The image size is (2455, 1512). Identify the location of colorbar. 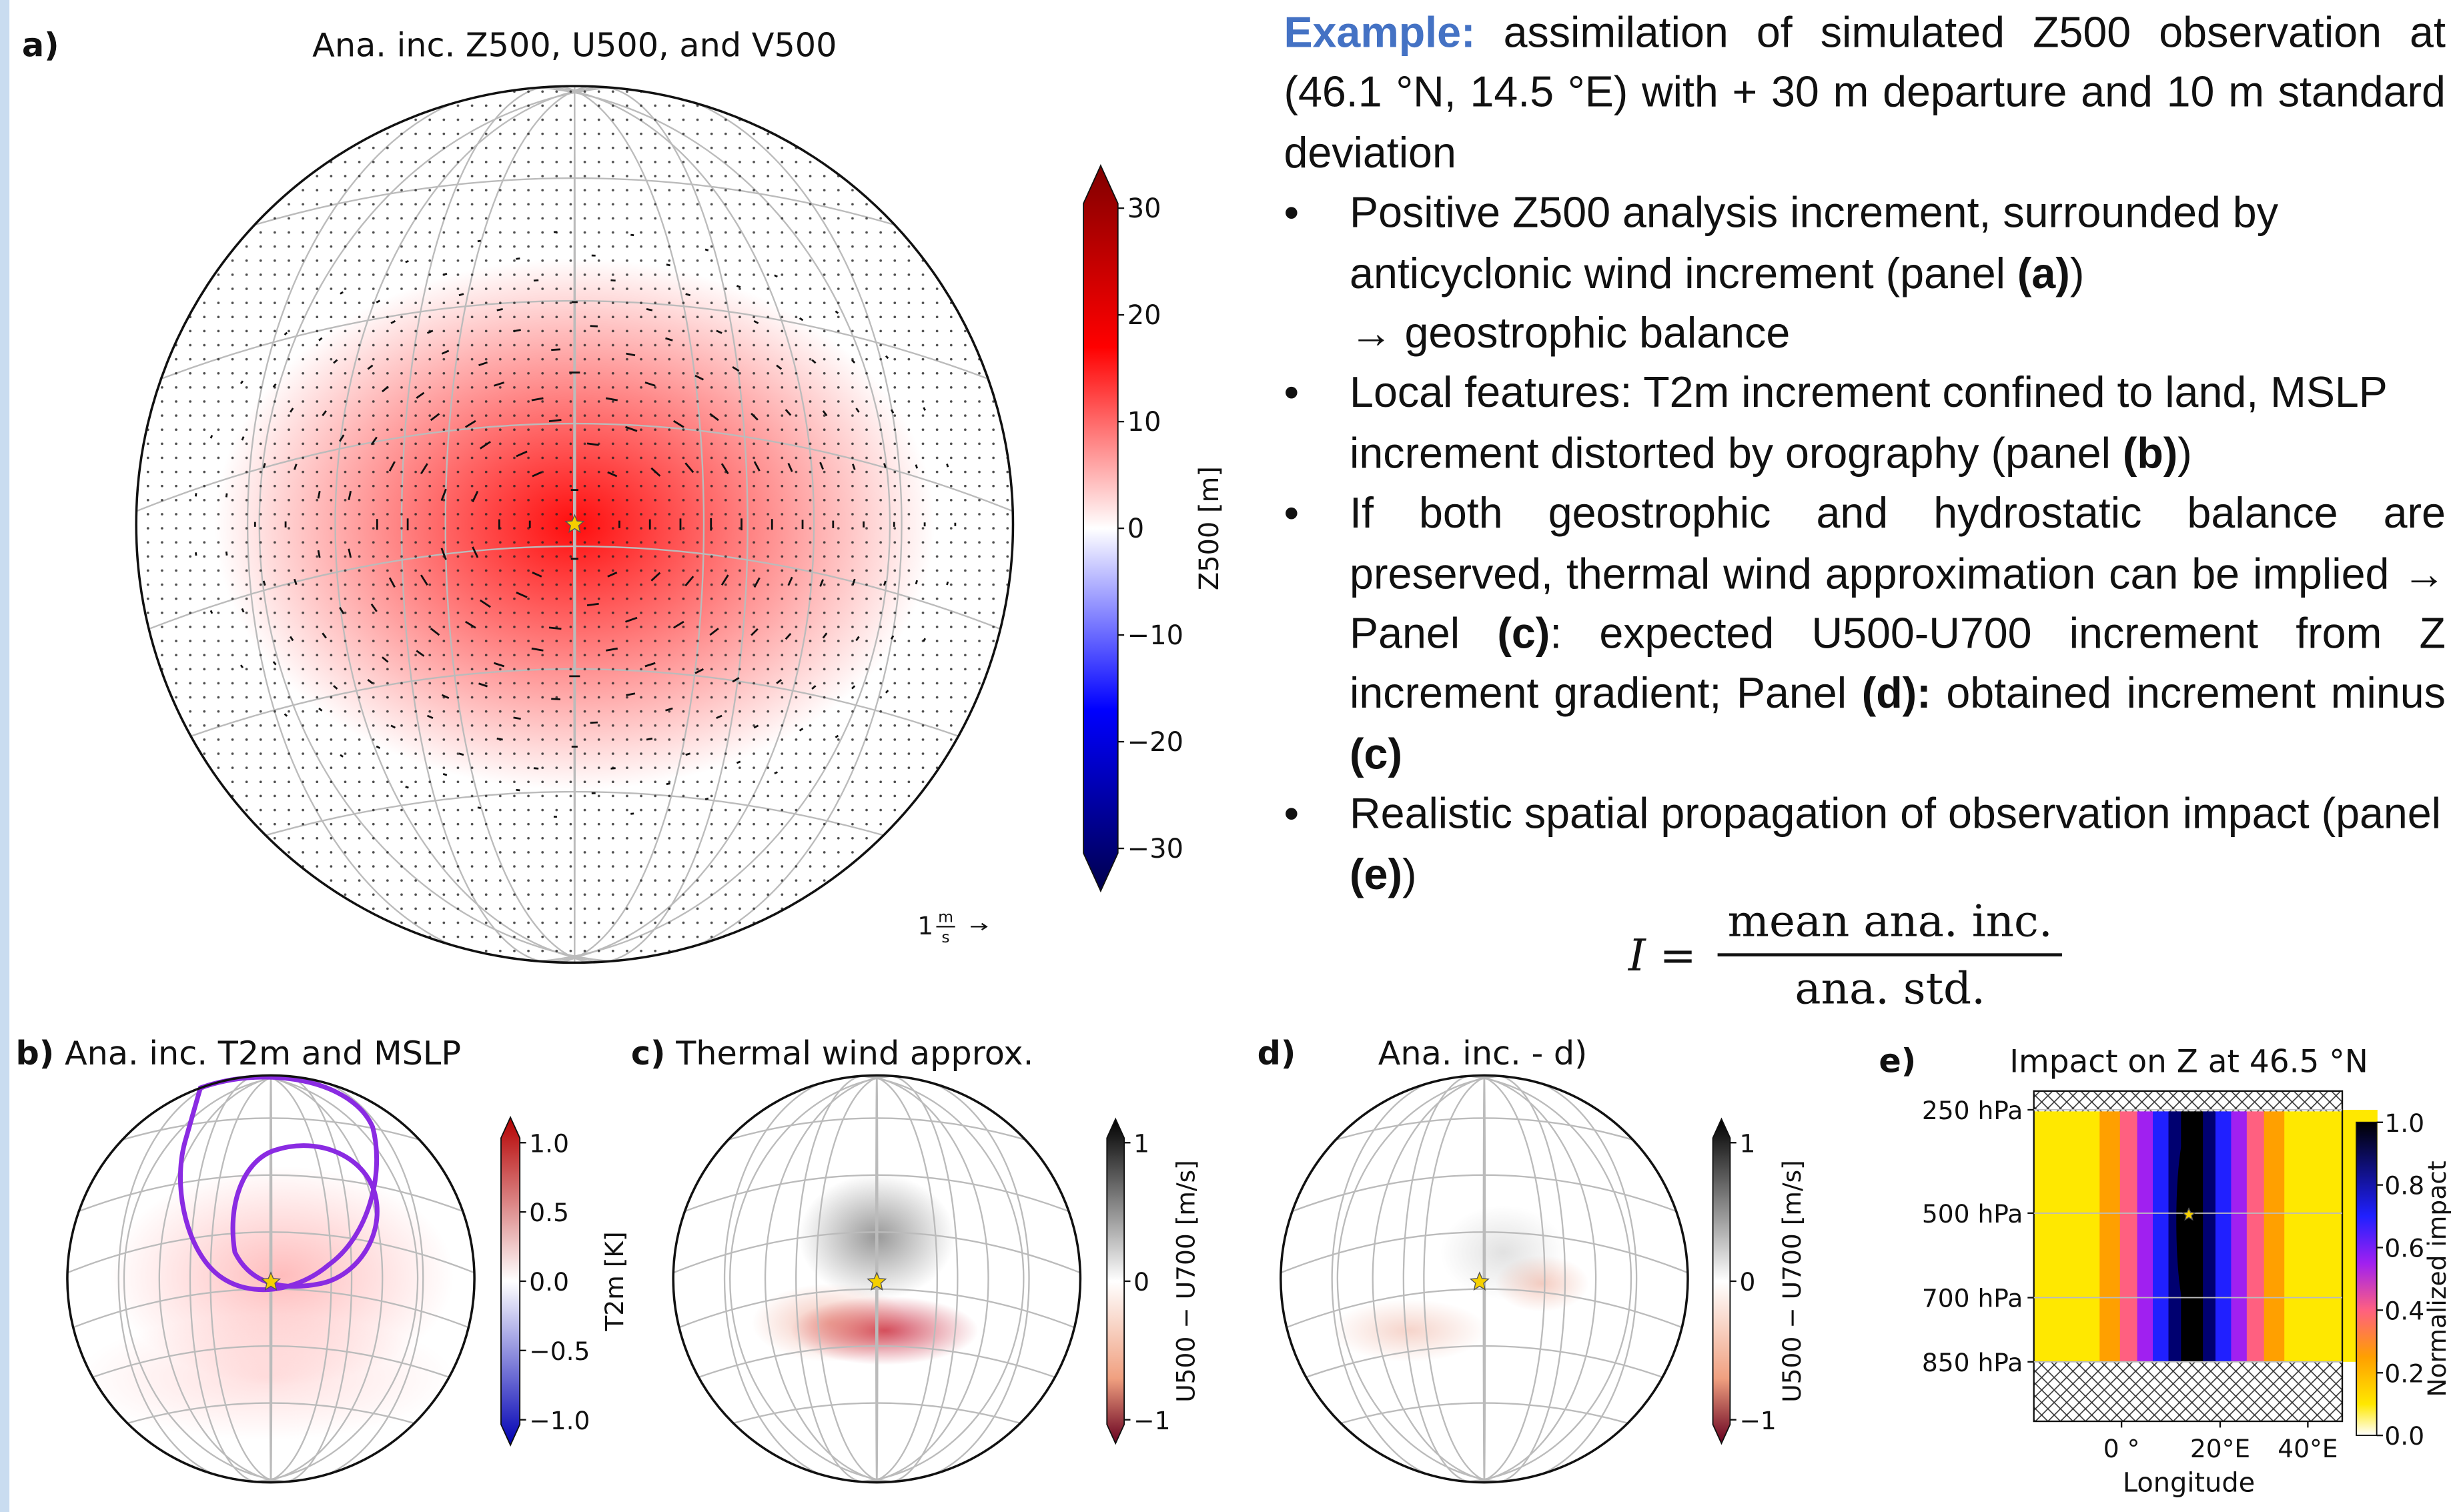
(1722, 1281).